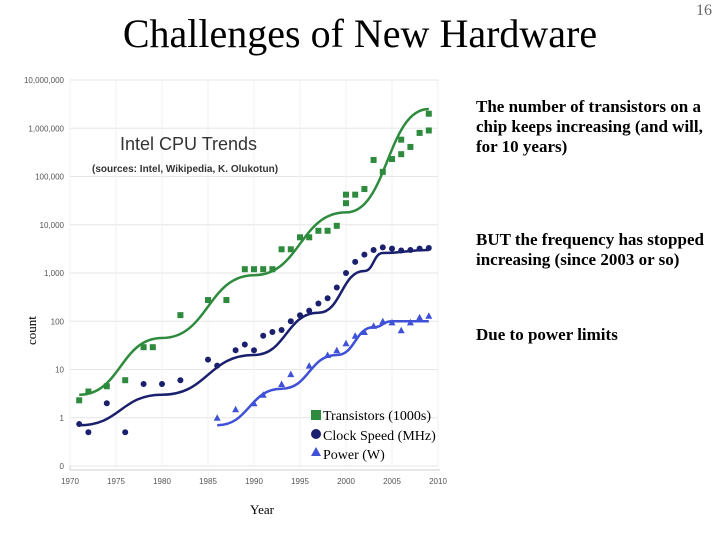 Image resolution: width=720 pixels, height=540 pixels. Describe the element at coordinates (379, 436) in the screenshot. I see `legend-label-clock: Clock Speed (MHz)` at that location.